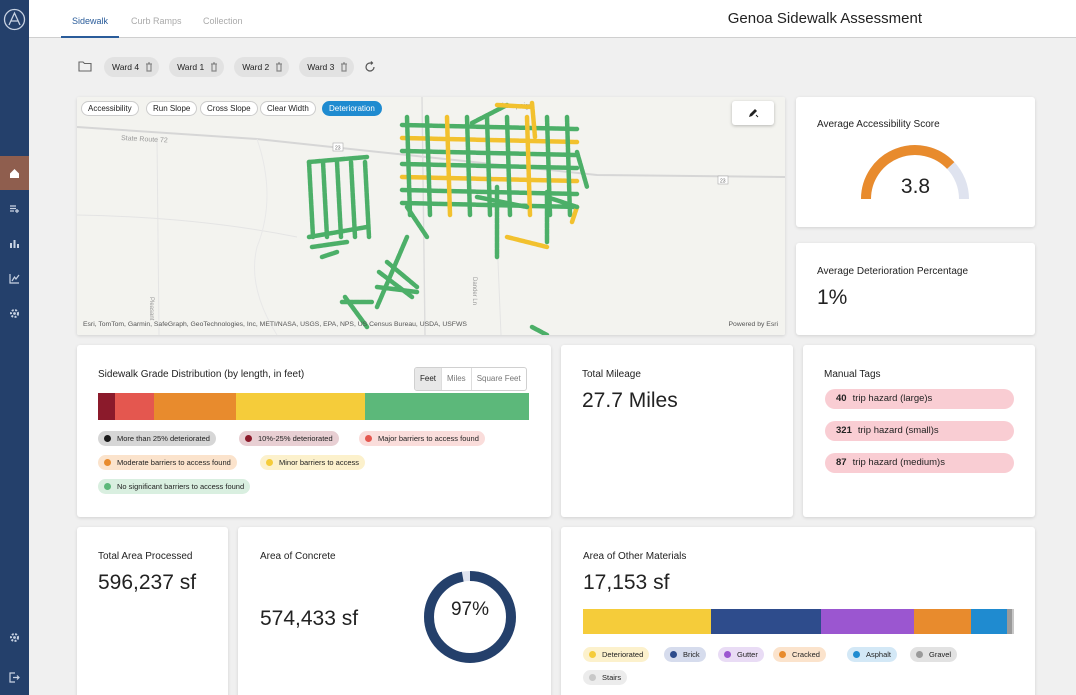 This screenshot has width=1076, height=695. I want to click on map-edit-button, so click(753, 113).